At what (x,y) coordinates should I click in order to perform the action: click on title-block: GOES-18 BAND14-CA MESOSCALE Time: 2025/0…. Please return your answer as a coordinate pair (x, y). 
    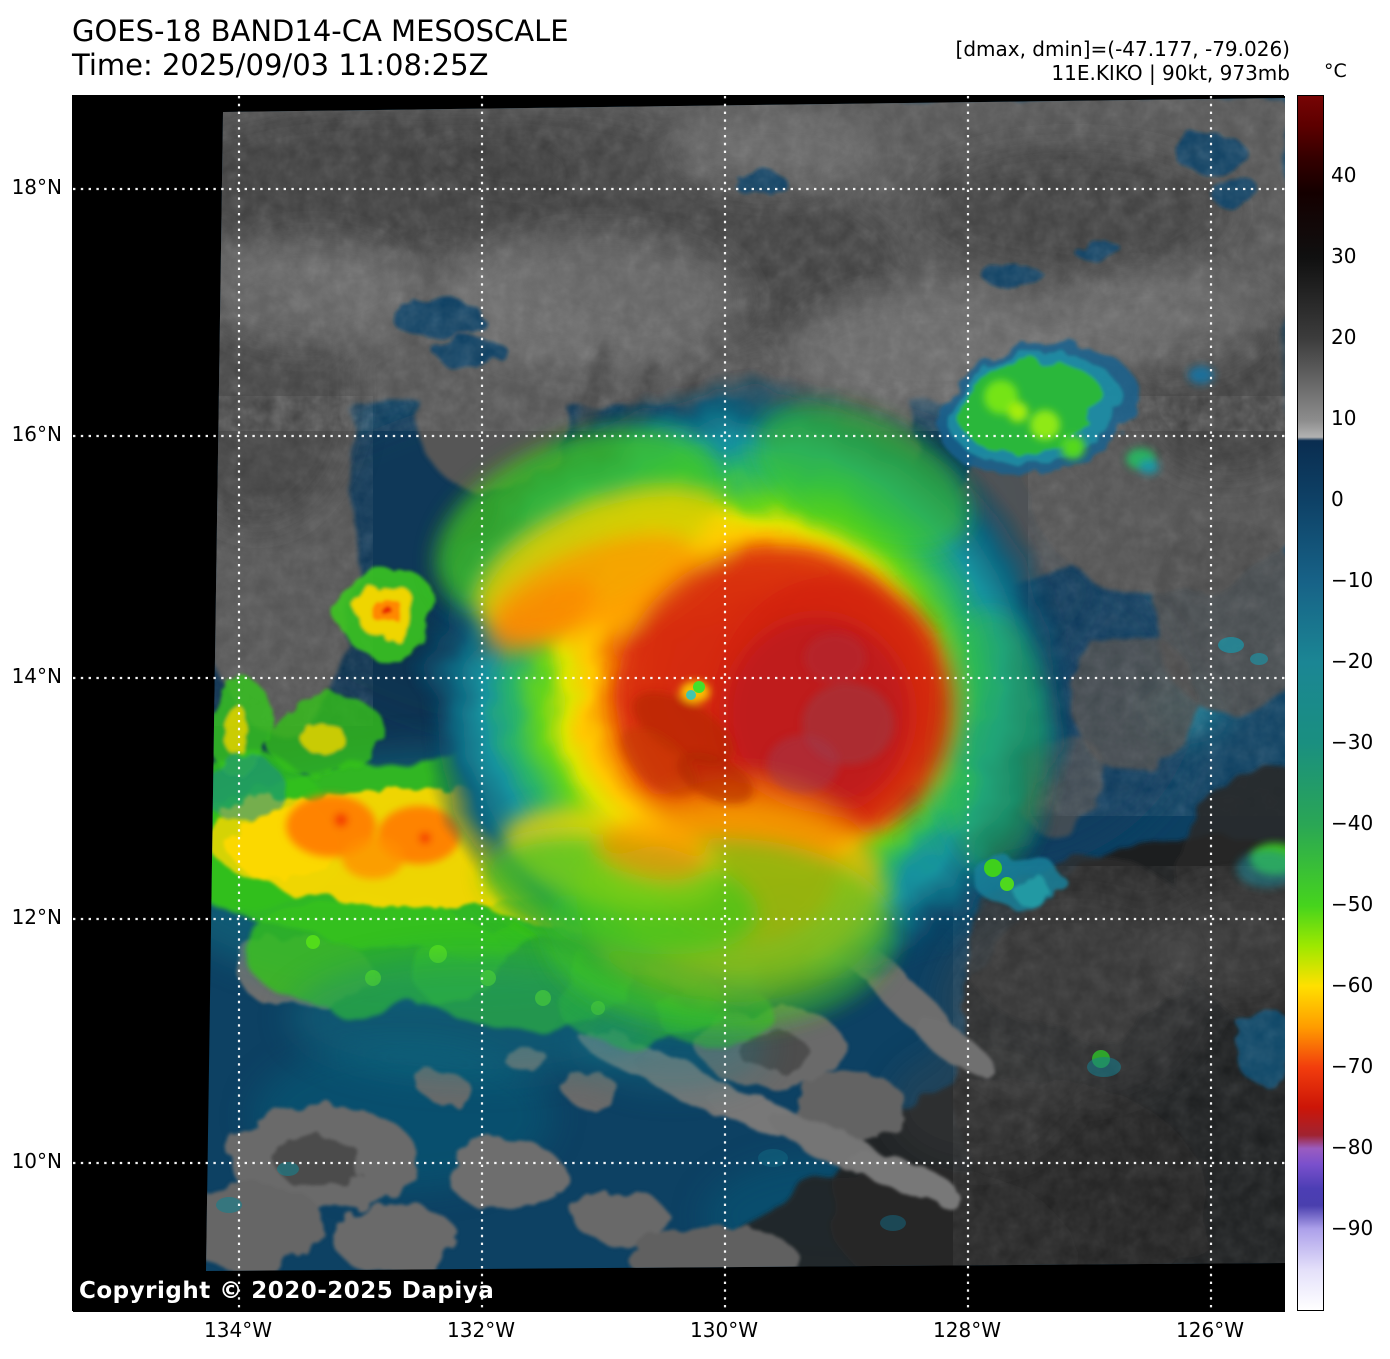
    Looking at the image, I should click on (320, 48).